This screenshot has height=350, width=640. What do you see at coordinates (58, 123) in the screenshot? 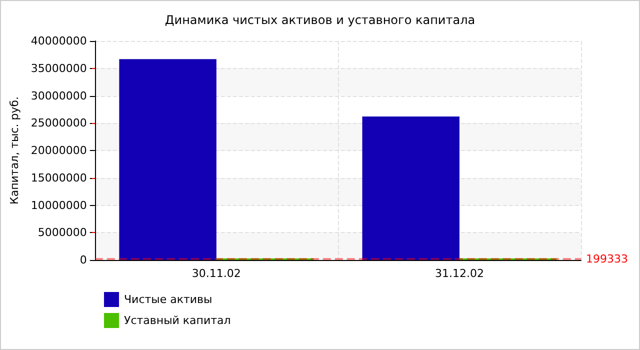
I see `y-tick-label: 25000000` at bounding box center [58, 123].